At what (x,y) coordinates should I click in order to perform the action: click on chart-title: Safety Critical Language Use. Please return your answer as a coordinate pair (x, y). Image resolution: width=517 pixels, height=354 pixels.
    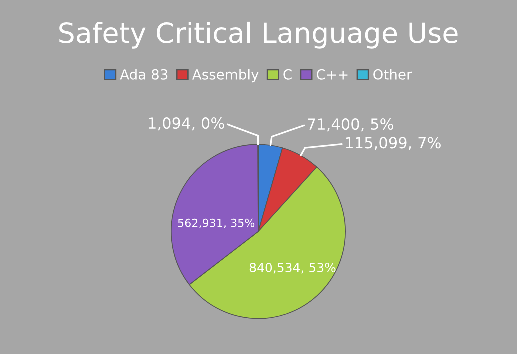
    Looking at the image, I should click on (259, 35).